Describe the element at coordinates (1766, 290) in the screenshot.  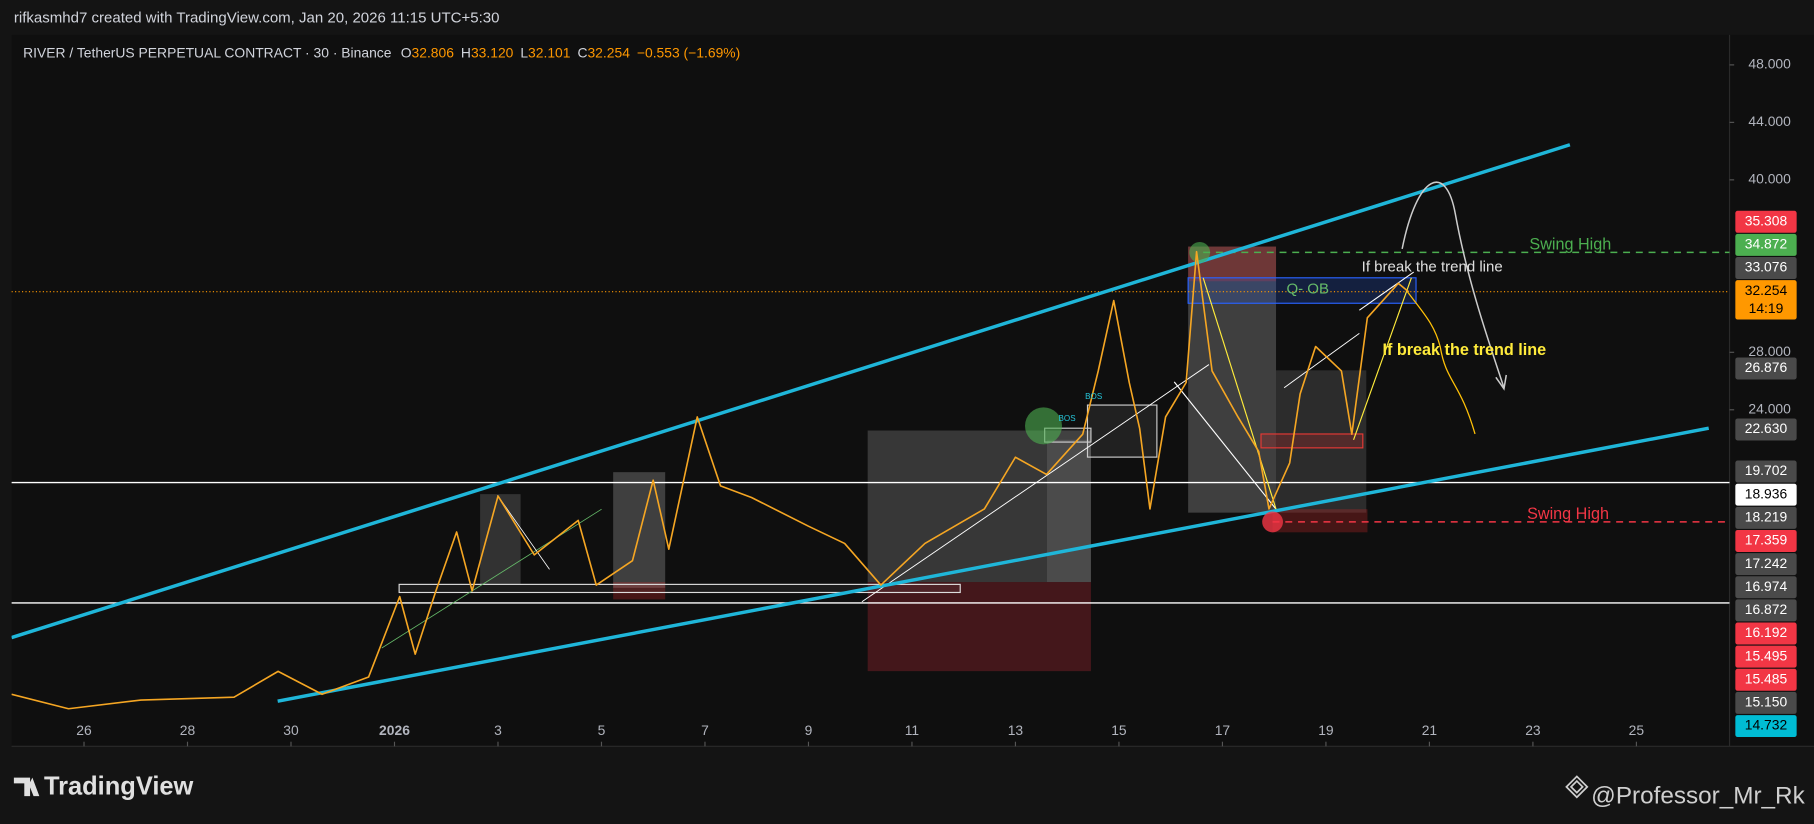
I see `price-label: 32.254` at that location.